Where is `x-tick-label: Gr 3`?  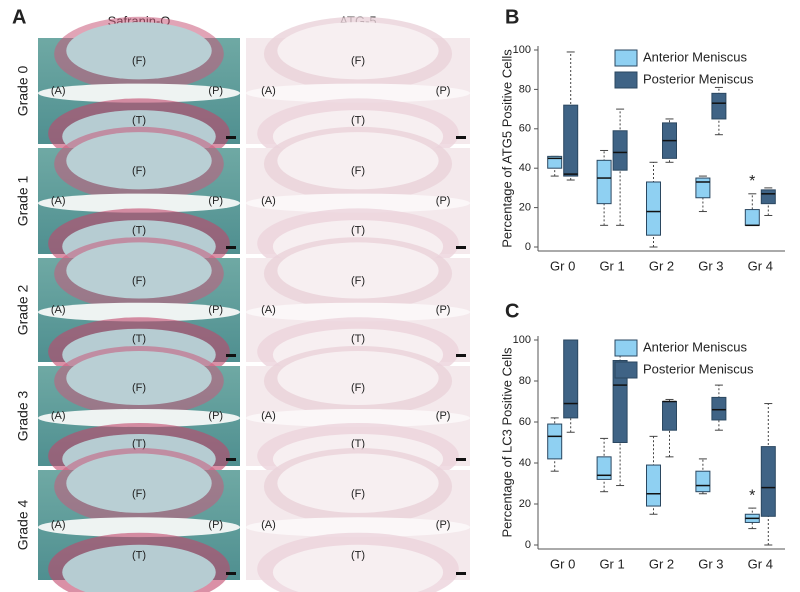
x-tick-label: Gr 3 is located at coordinates (710, 265).